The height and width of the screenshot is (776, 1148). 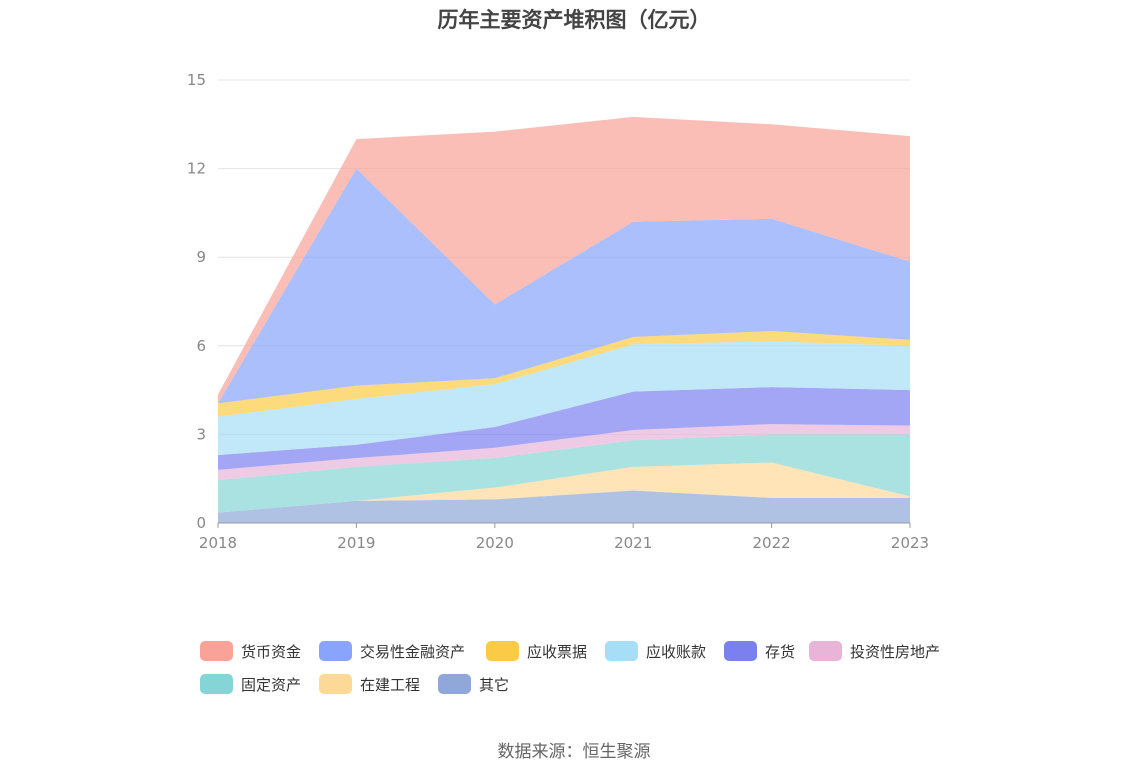 I want to click on legend-item: 应收账款, so click(x=655, y=651).